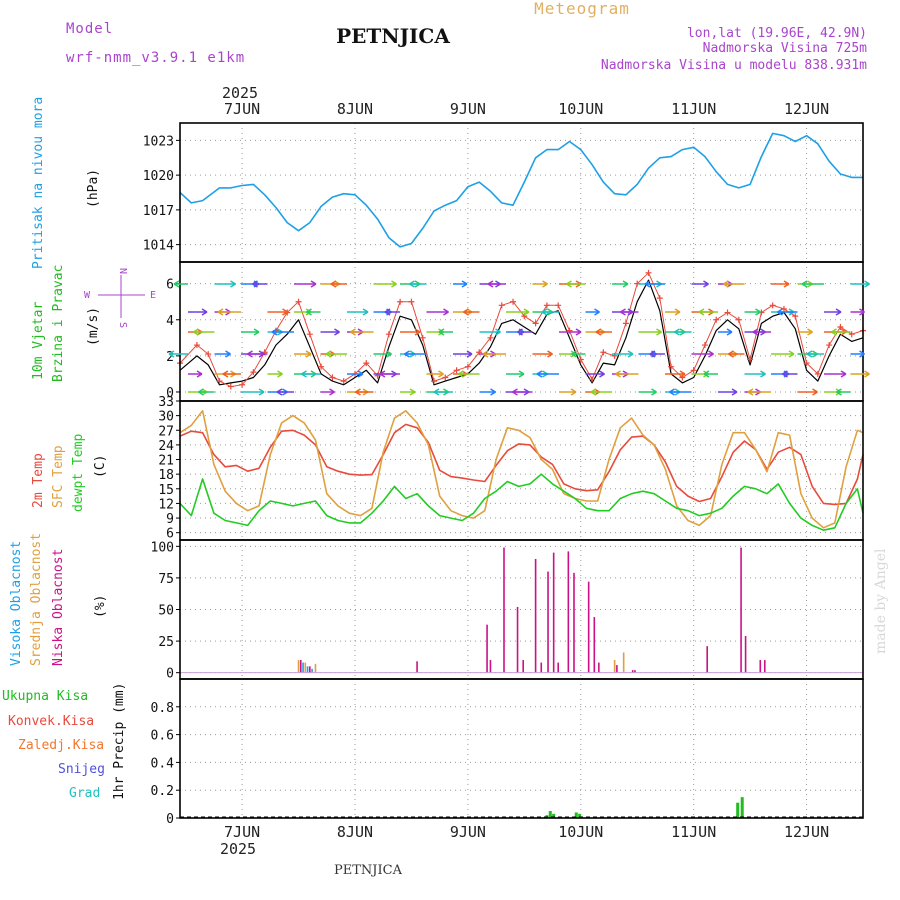 The height and width of the screenshot is (900, 900). I want to click on cloud-panel-label-2: Srednja Oblacnost, so click(36, 599).